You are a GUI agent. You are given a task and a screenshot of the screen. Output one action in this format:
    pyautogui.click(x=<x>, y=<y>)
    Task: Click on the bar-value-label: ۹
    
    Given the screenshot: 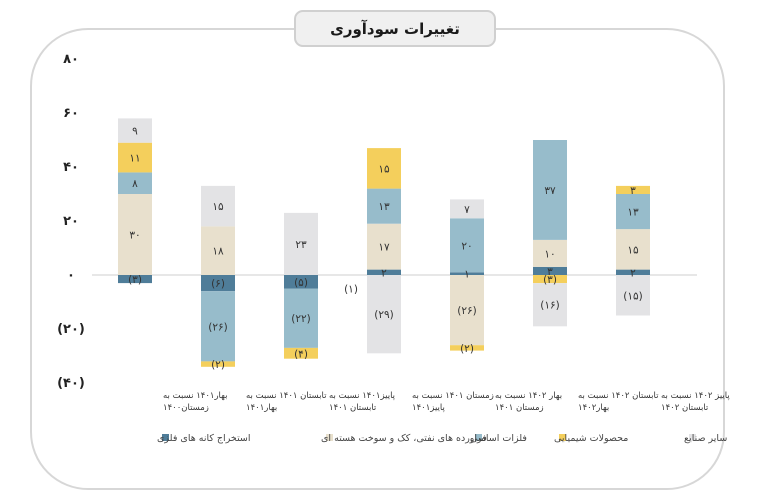 What is the action you would take?
    pyautogui.click(x=135, y=132)
    